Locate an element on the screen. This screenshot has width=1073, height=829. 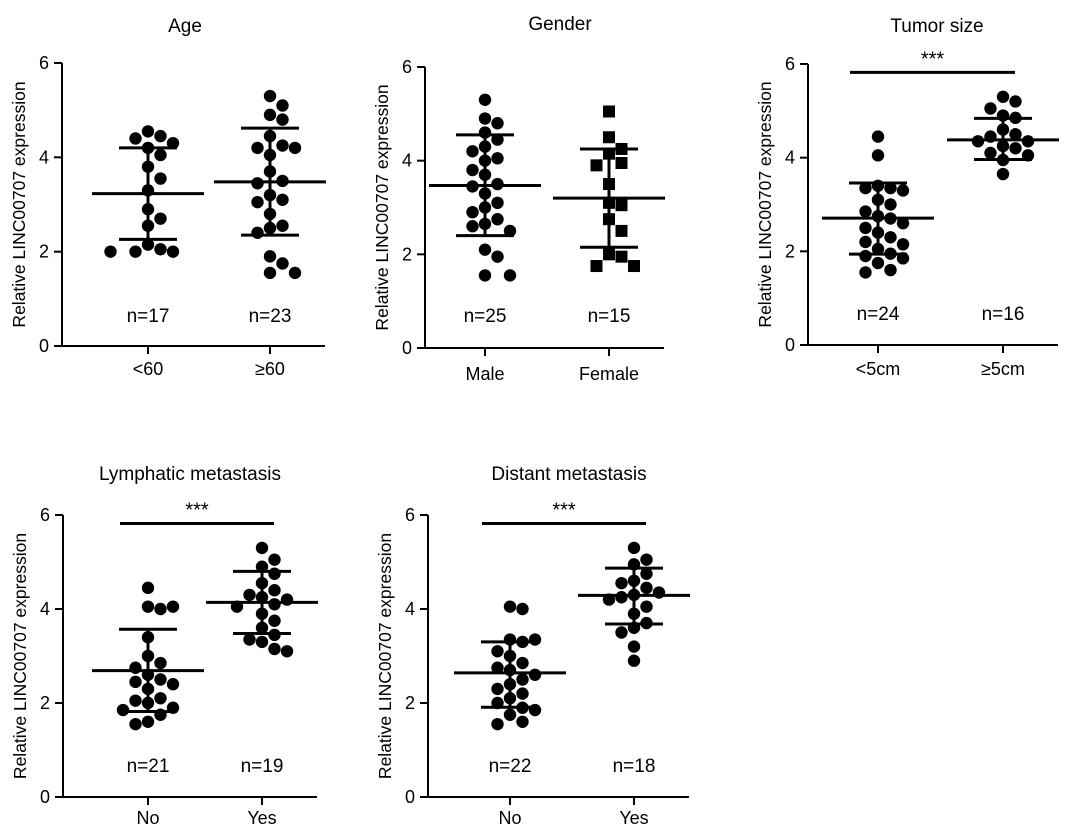
sample-size-label: n=21 is located at coordinates (148, 766).